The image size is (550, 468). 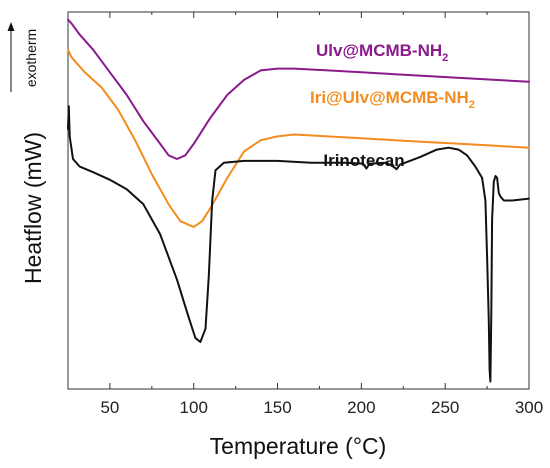 I want to click on series-labels: Ulv@MCMB-NH2 Iri@Ulv@MCMB-NH2 Irinotecan, so click(x=392, y=105).